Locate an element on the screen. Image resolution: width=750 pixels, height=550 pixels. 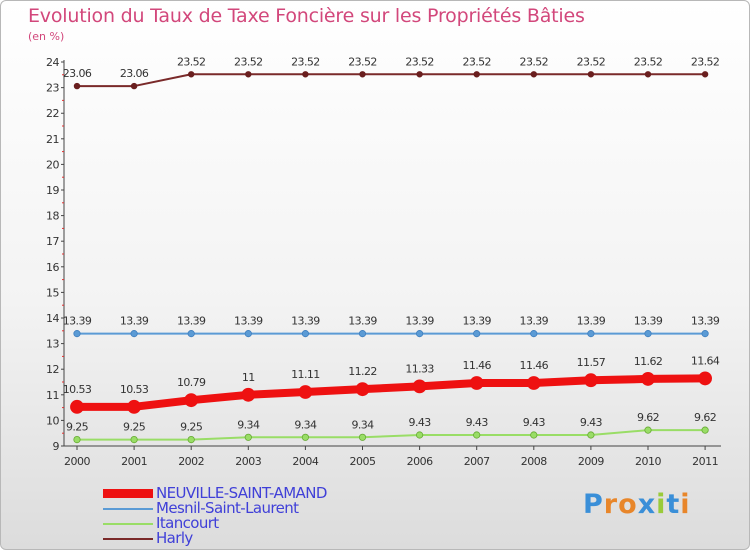
x-tick-label: 2008 is located at coordinates (534, 461).